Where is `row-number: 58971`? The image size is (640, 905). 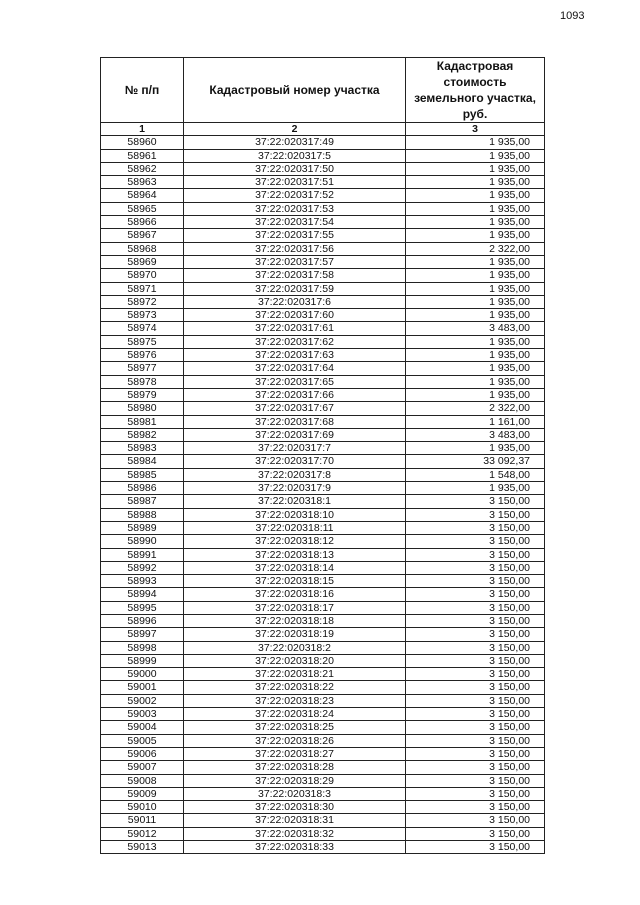 row-number: 58971 is located at coordinates (142, 288).